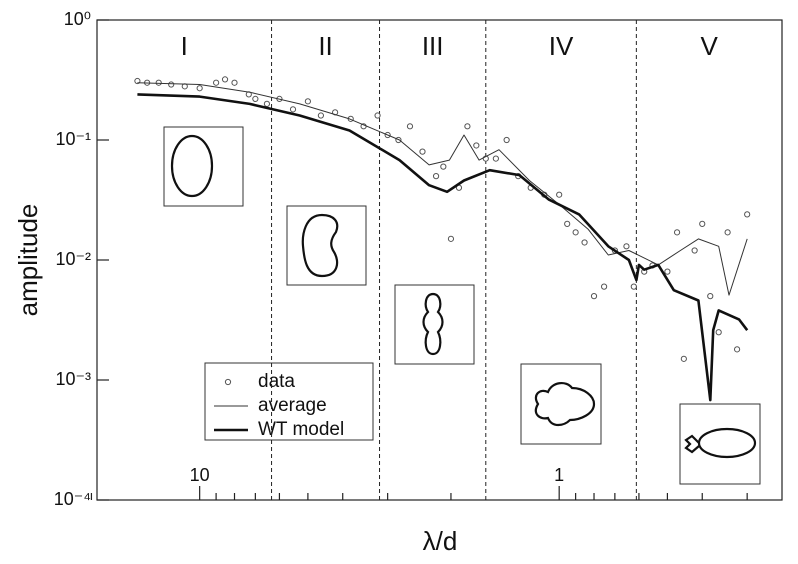  What do you see at coordinates (292, 405) in the screenshot?
I see `legend-label: average` at bounding box center [292, 405].